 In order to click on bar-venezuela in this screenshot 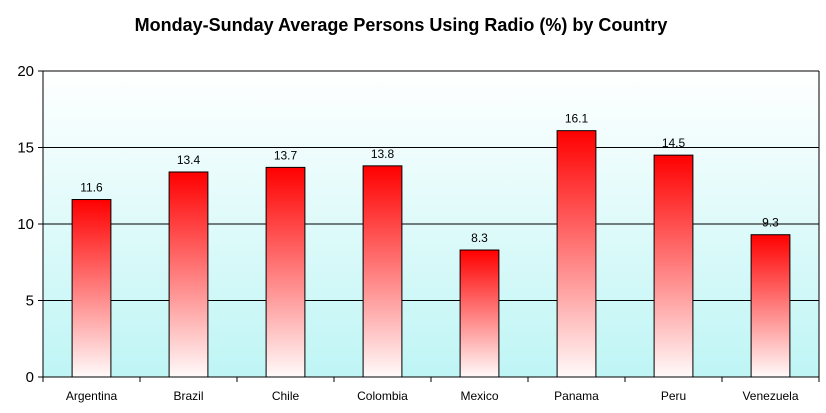, I will do `click(770, 306)`.